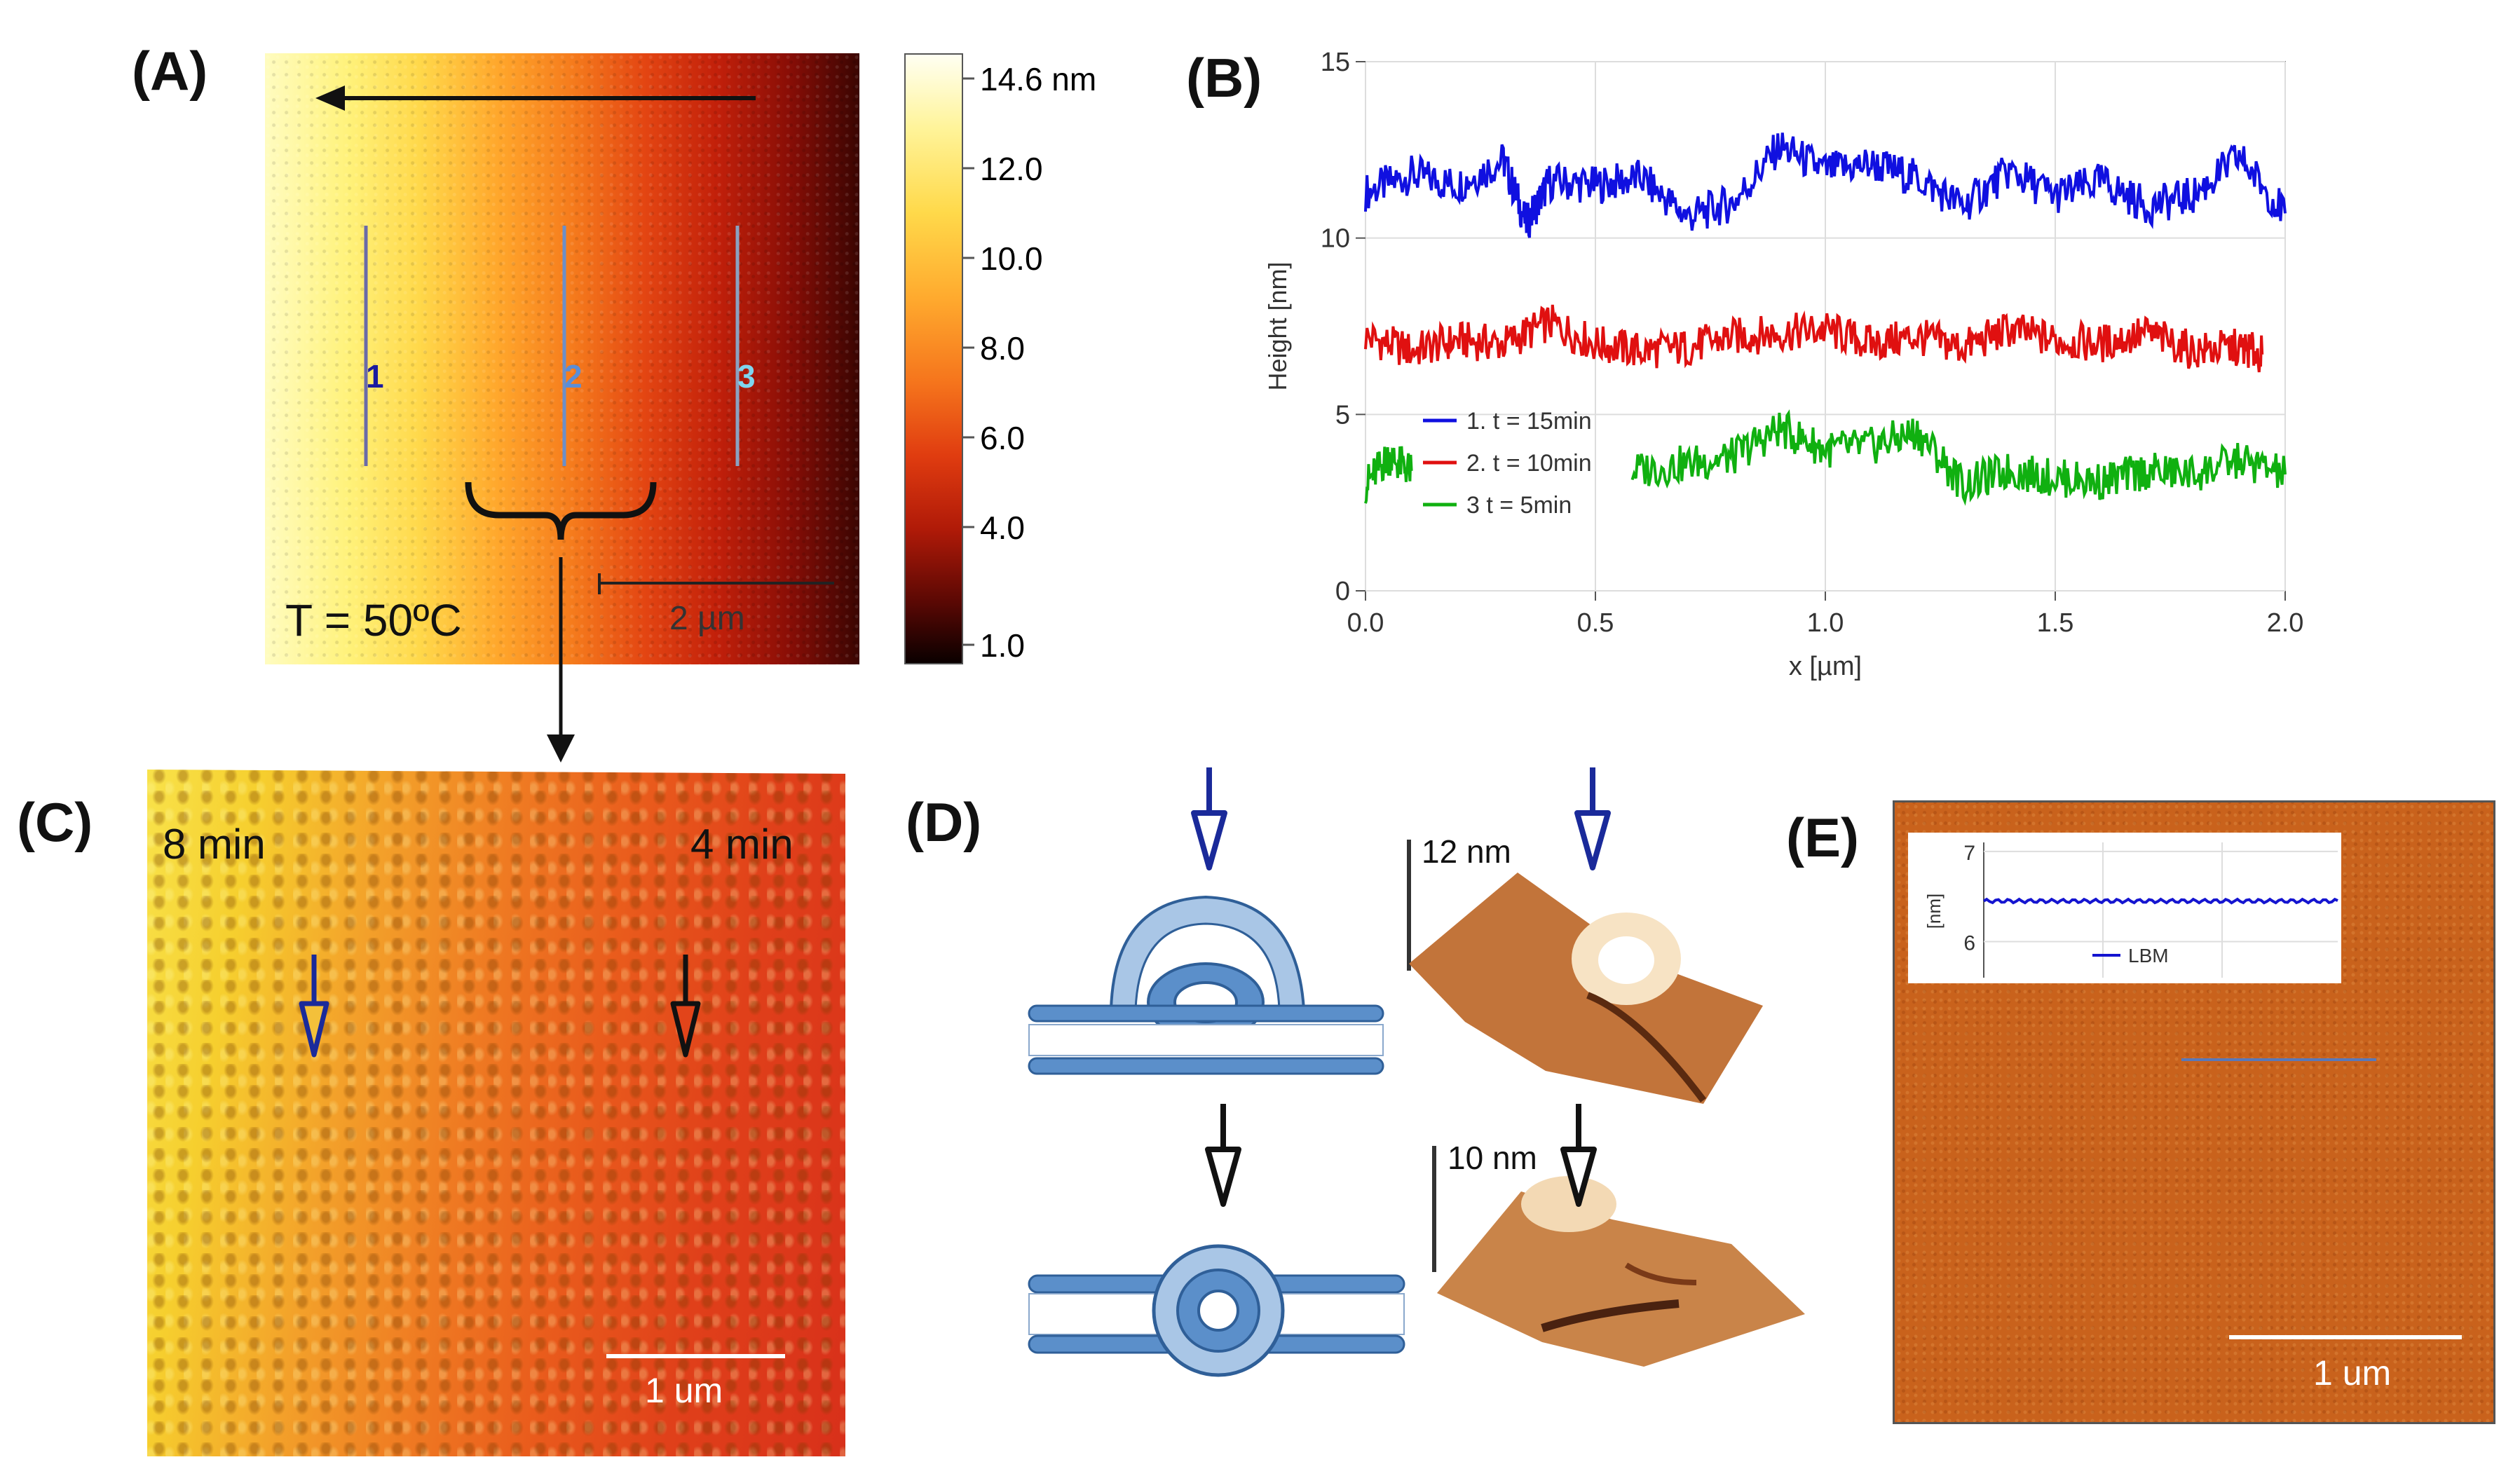 This screenshot has width=2520, height=1483. Describe the element at coordinates (1585, 972) in the screenshot. I see `afm-3d-island-top` at that location.